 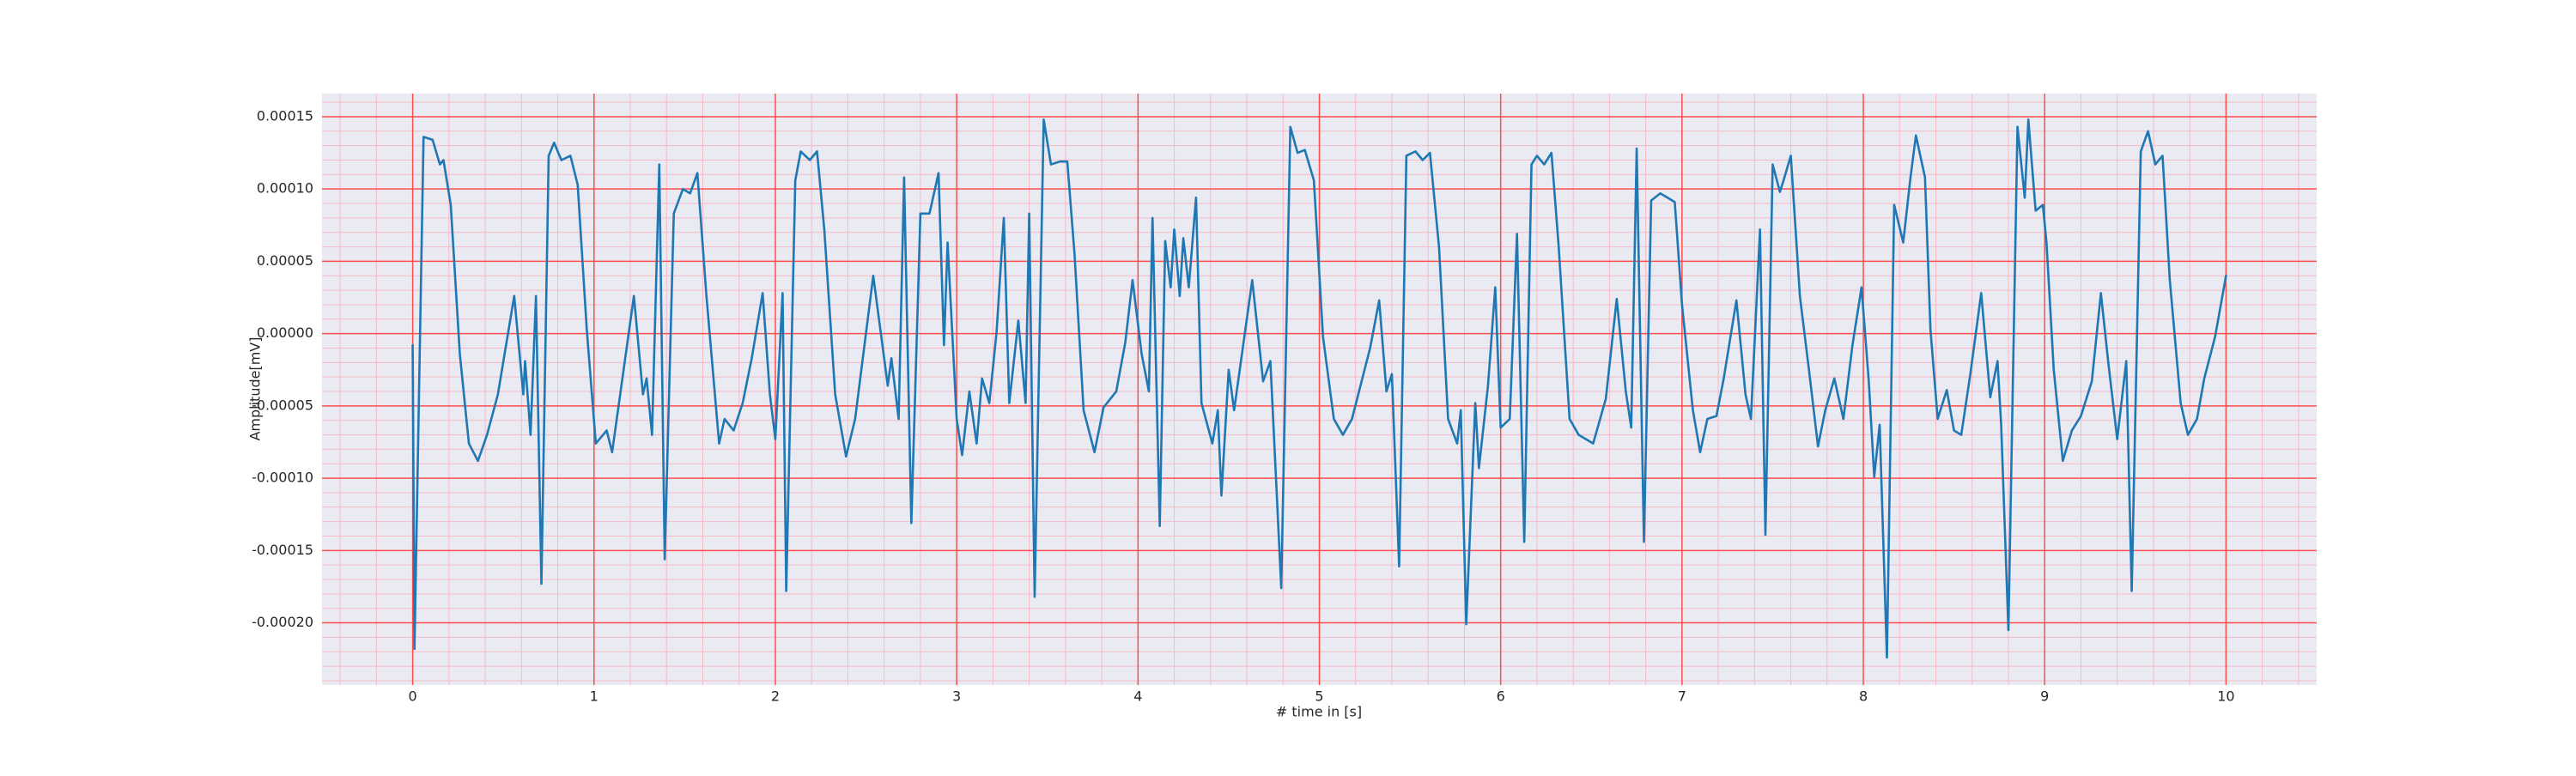 I want to click on x-tick-label: 8, so click(x=1864, y=697).